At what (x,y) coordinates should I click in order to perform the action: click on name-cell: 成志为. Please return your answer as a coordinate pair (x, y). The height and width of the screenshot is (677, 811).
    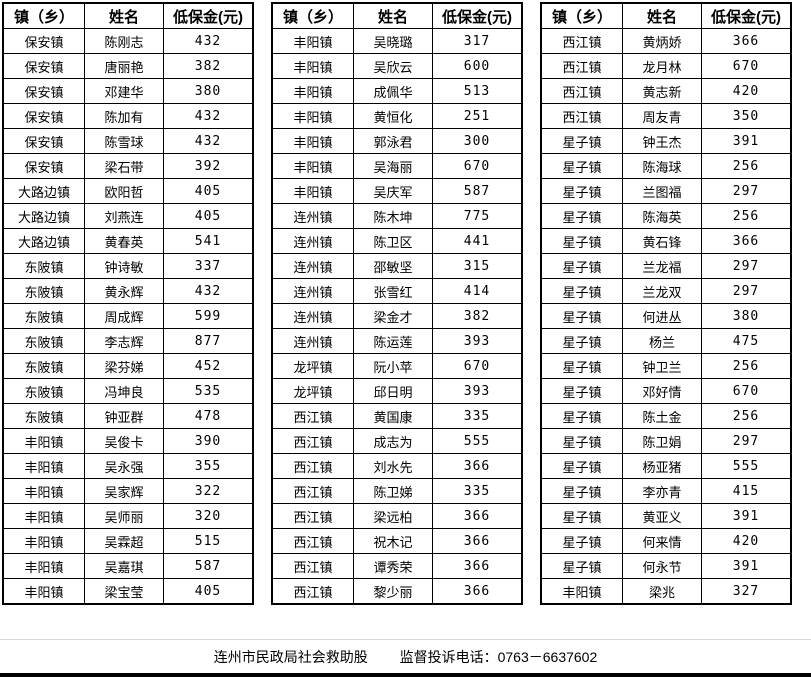
    Looking at the image, I should click on (393, 441).